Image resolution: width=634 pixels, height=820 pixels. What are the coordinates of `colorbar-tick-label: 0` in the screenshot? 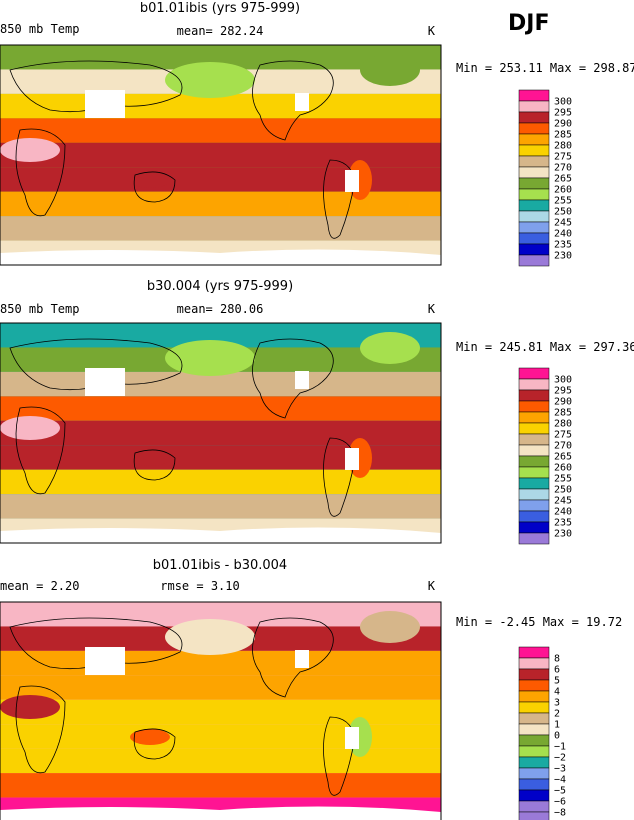 It's located at (557, 736).